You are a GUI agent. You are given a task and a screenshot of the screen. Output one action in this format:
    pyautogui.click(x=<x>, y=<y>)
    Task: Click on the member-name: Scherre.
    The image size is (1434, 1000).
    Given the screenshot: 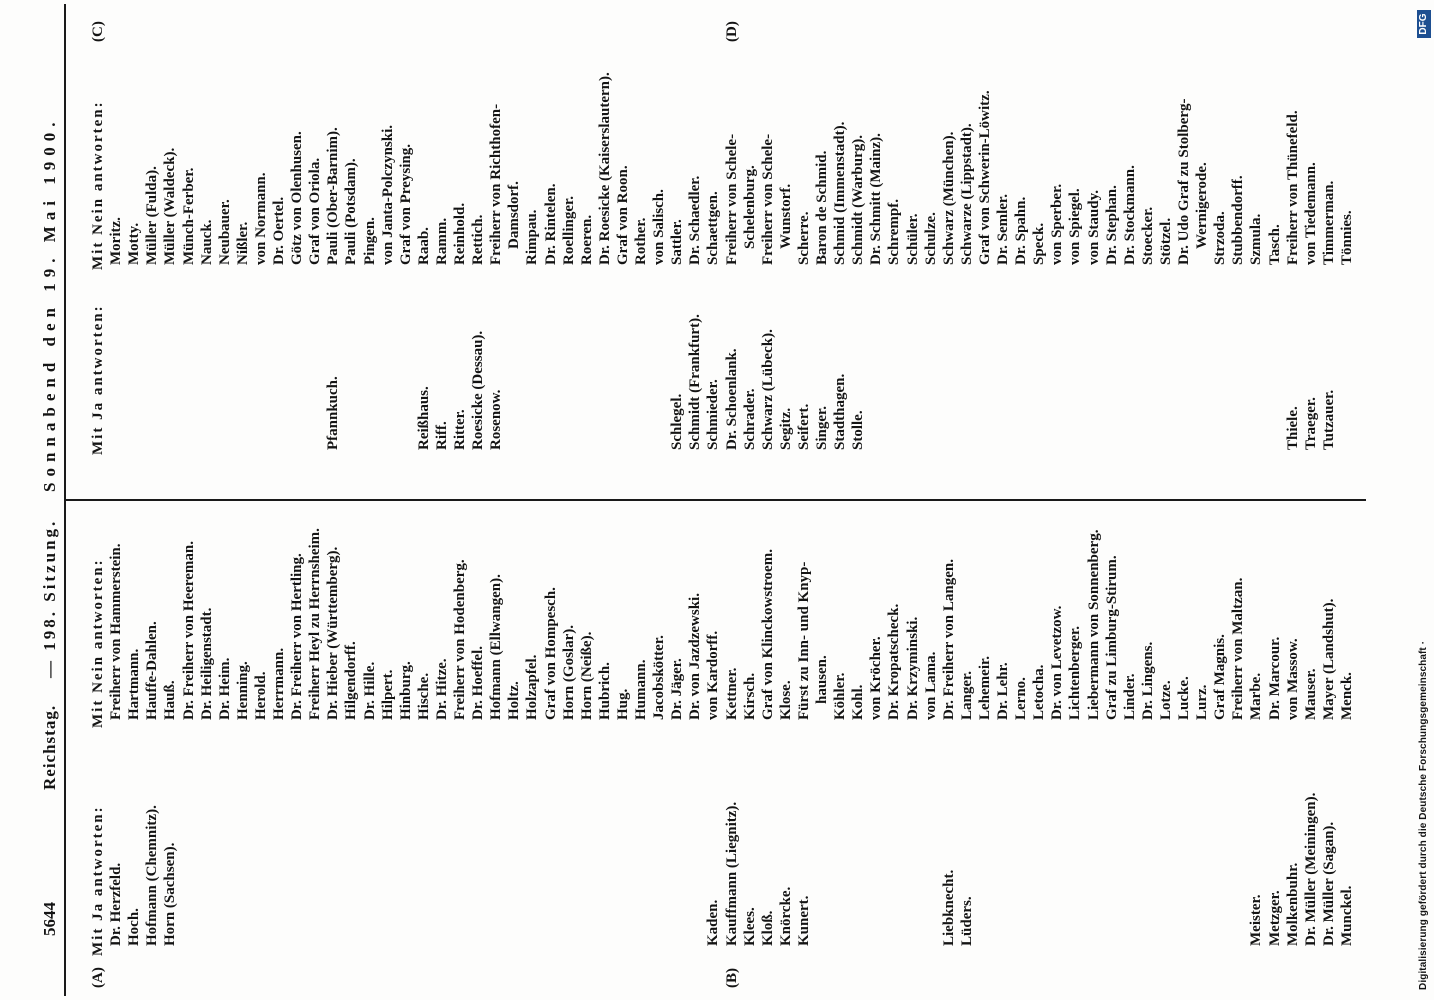 What is the action you would take?
    pyautogui.click(x=803, y=238)
    